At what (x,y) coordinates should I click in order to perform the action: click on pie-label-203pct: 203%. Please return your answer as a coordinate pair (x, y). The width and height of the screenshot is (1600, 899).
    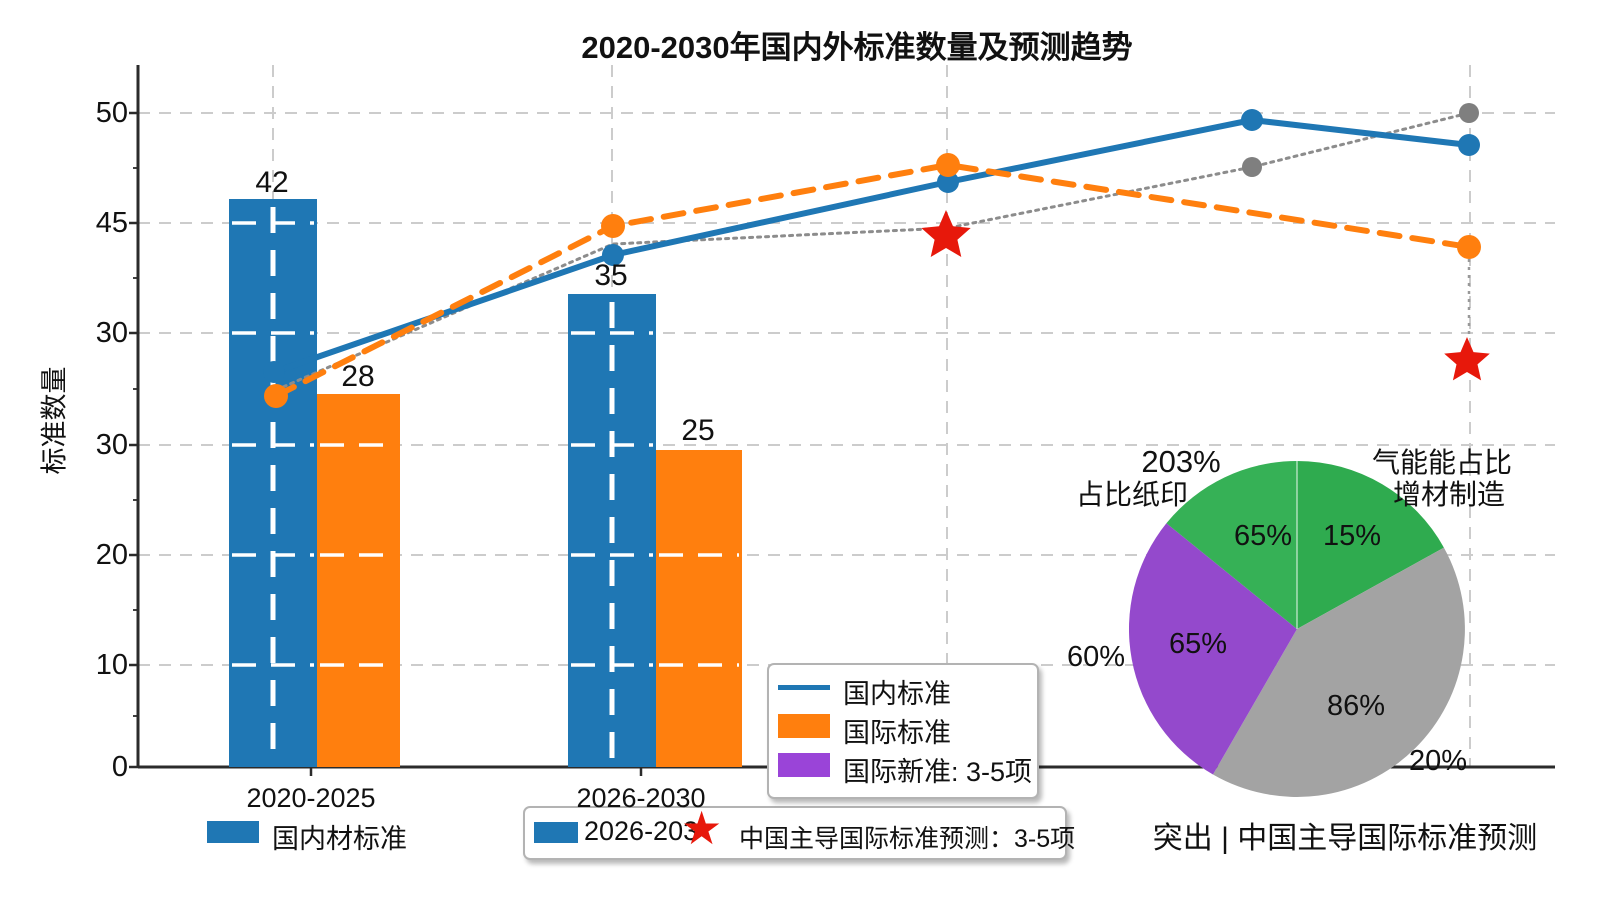
    Looking at the image, I should click on (1181, 461).